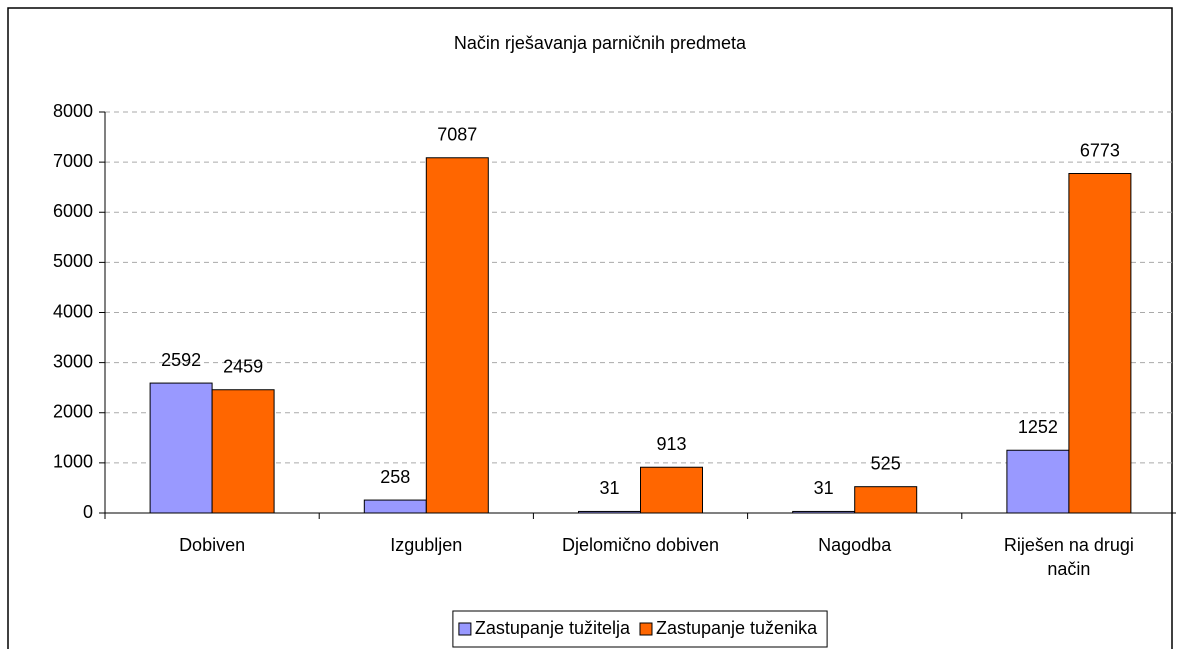 This screenshot has width=1180, height=649. I want to click on x-tick-label-box: Riješen na drugi način, so click(1068, 557).